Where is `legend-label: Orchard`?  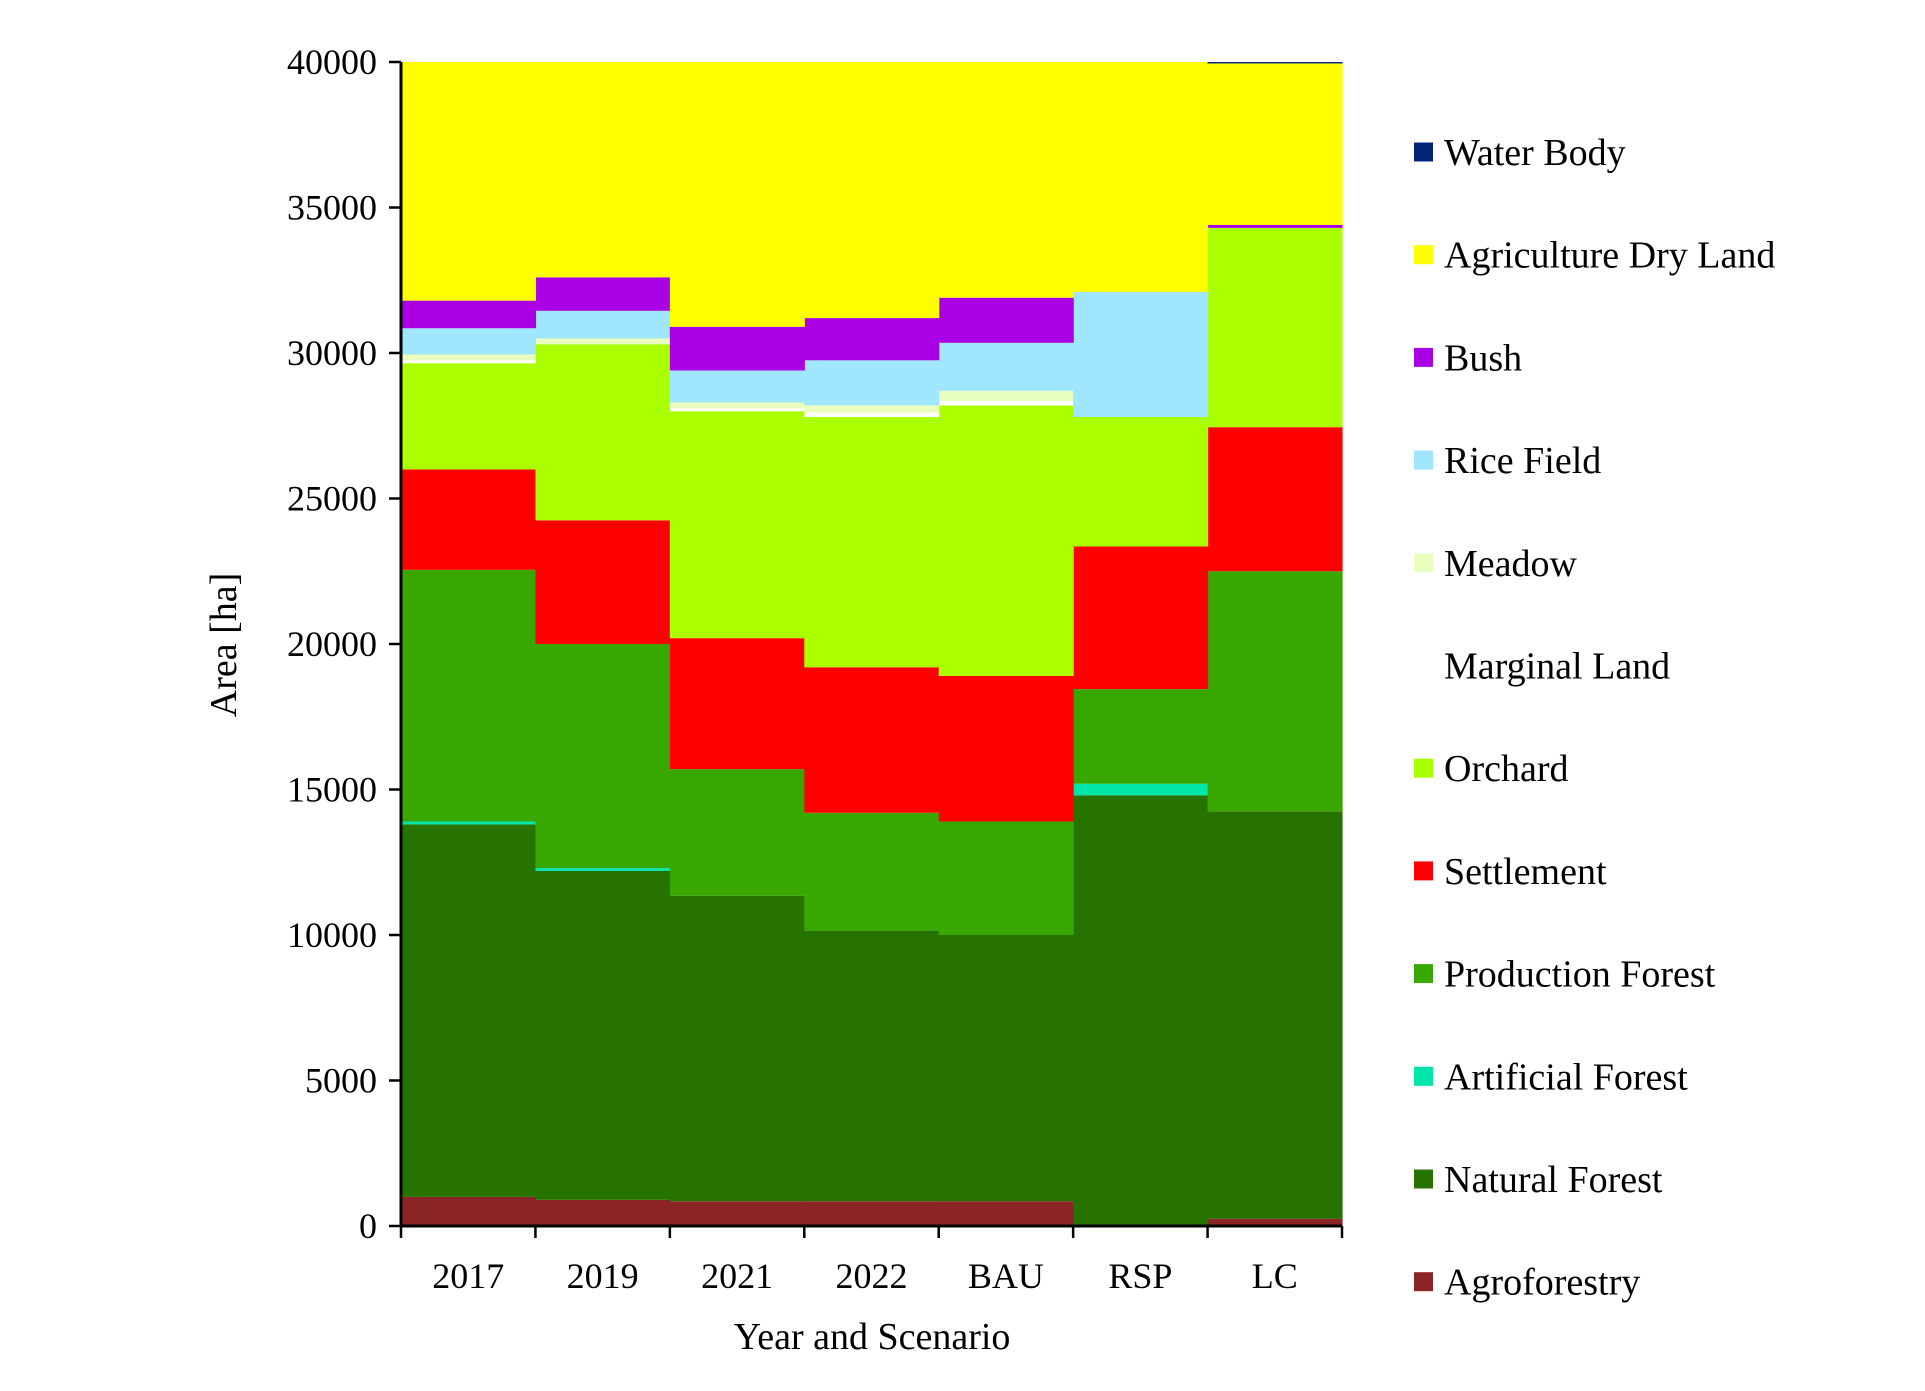
legend-label: Orchard is located at coordinates (1506, 769).